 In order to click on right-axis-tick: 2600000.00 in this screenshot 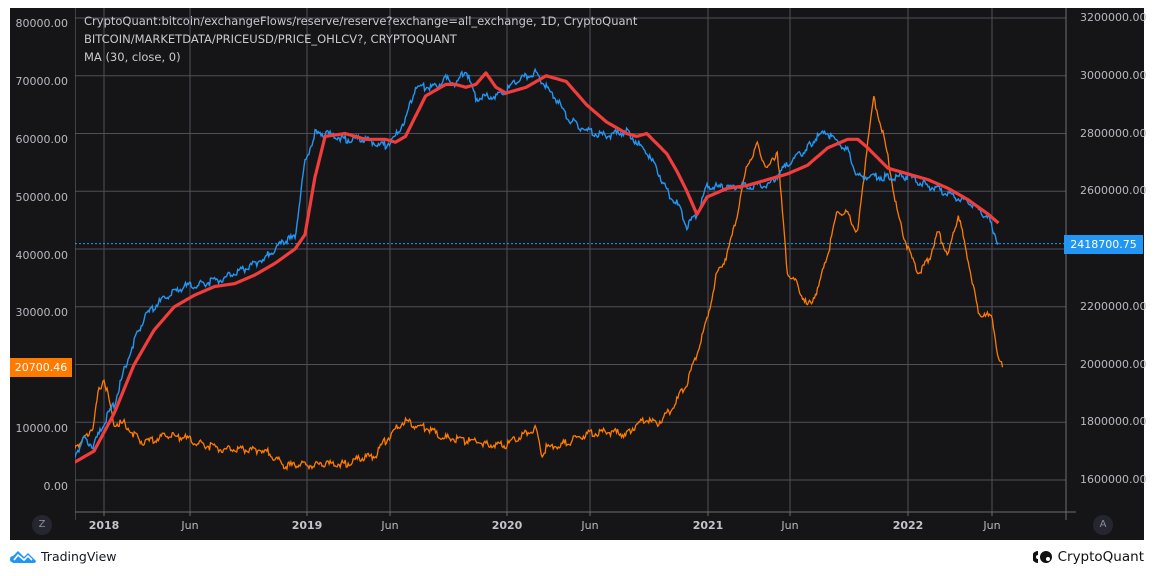, I will do `click(1113, 191)`.